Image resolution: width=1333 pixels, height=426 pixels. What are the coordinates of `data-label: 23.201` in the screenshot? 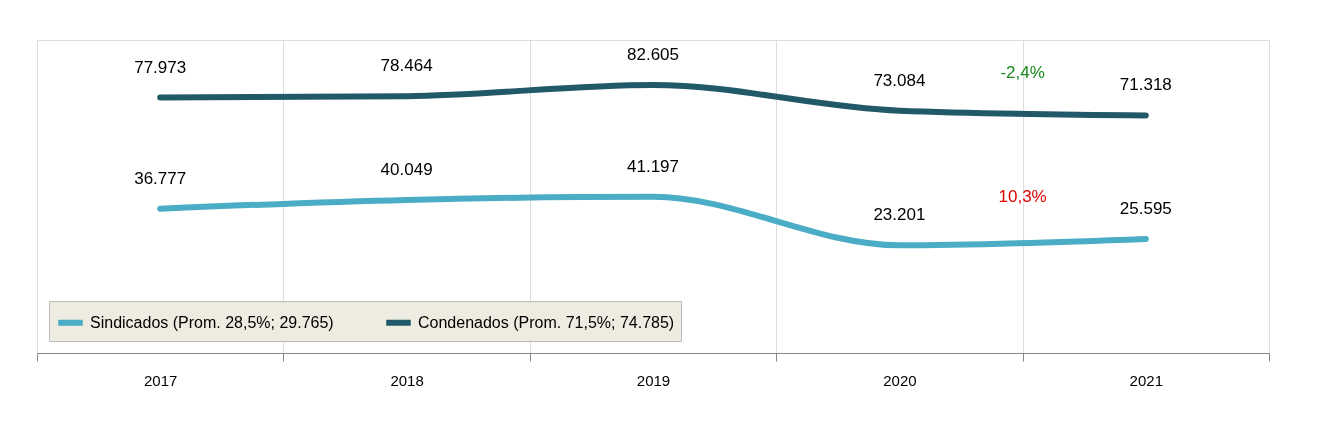 It's located at (899, 215).